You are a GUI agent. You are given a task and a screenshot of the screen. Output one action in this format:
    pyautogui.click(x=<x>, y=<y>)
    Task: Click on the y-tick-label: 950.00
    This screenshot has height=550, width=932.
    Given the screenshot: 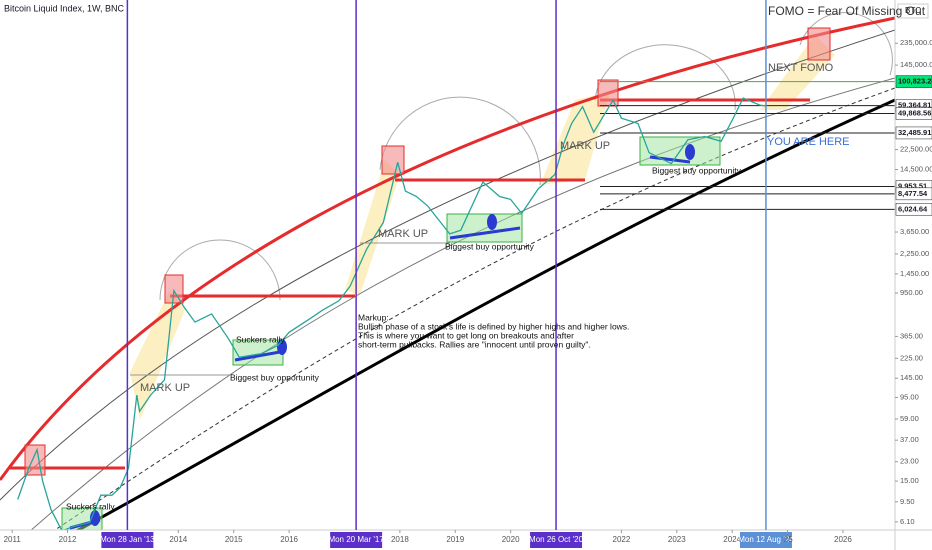 What is the action you would take?
    pyautogui.click(x=911, y=292)
    